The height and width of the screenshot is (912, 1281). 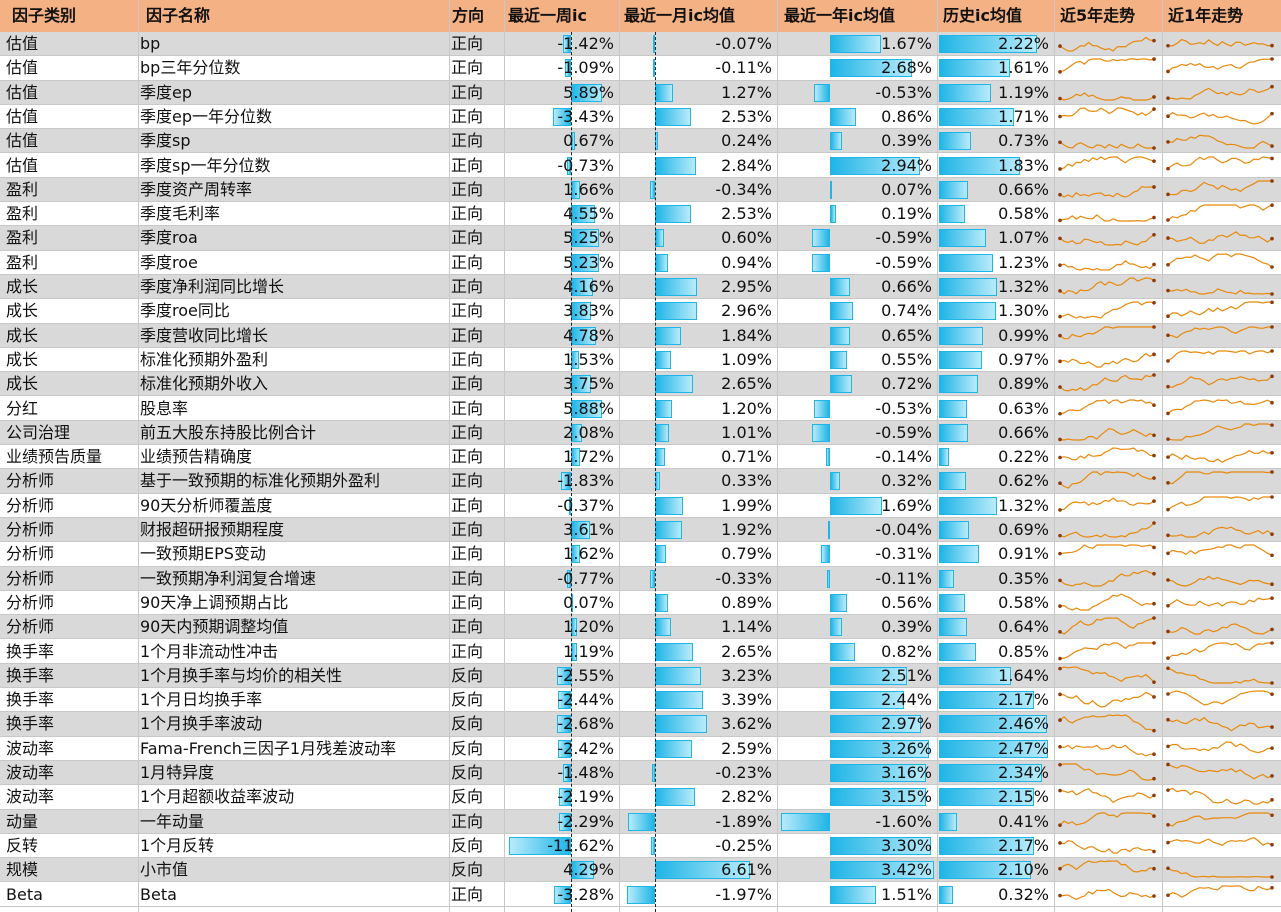 What do you see at coordinates (1023, 214) in the screenshot?
I see `hist-ic-value: 0.58%` at bounding box center [1023, 214].